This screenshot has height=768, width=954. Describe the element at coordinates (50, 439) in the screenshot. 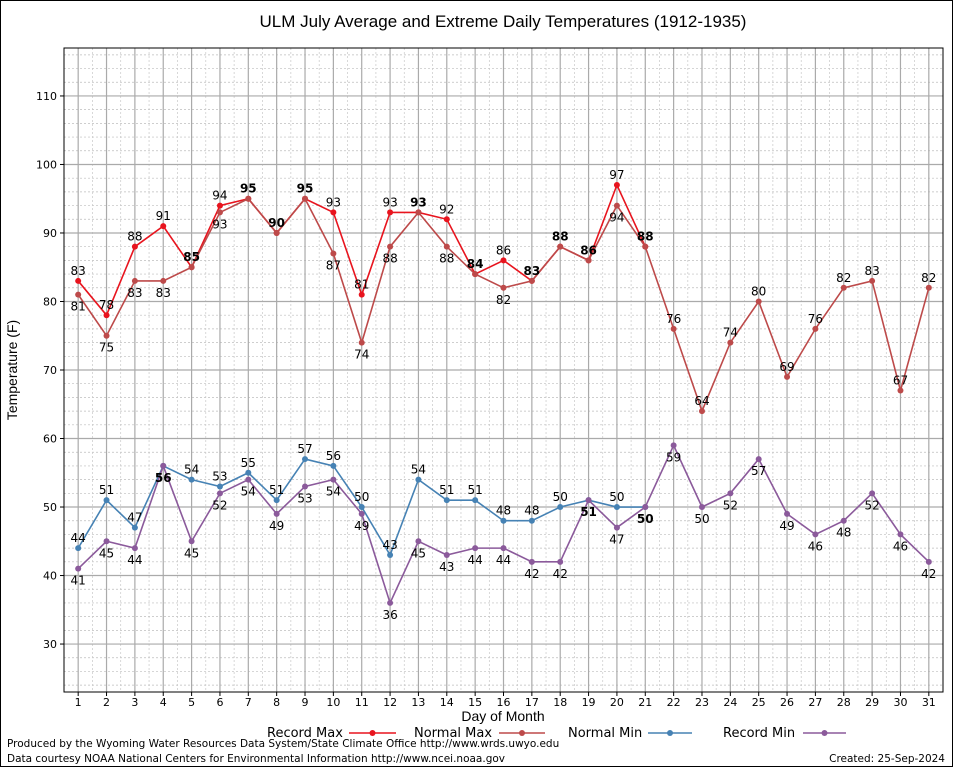

I see `y-tick-label: 60` at that location.